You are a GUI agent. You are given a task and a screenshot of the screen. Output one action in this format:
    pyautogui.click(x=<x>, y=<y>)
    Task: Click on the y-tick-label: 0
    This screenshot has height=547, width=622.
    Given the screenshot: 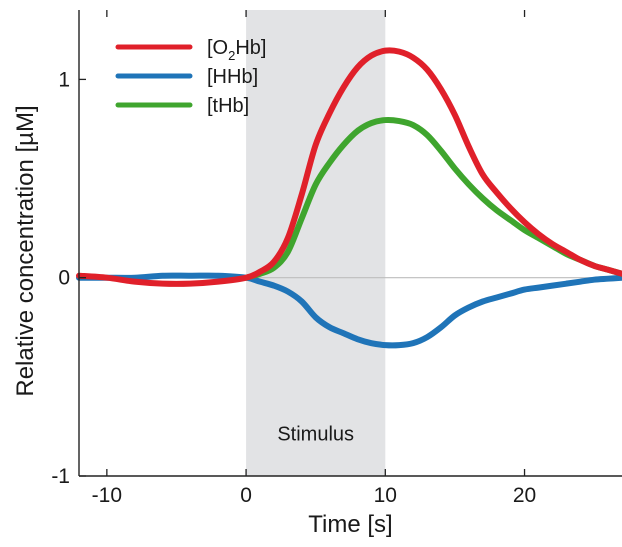 What is the action you would take?
    pyautogui.click(x=64, y=278)
    